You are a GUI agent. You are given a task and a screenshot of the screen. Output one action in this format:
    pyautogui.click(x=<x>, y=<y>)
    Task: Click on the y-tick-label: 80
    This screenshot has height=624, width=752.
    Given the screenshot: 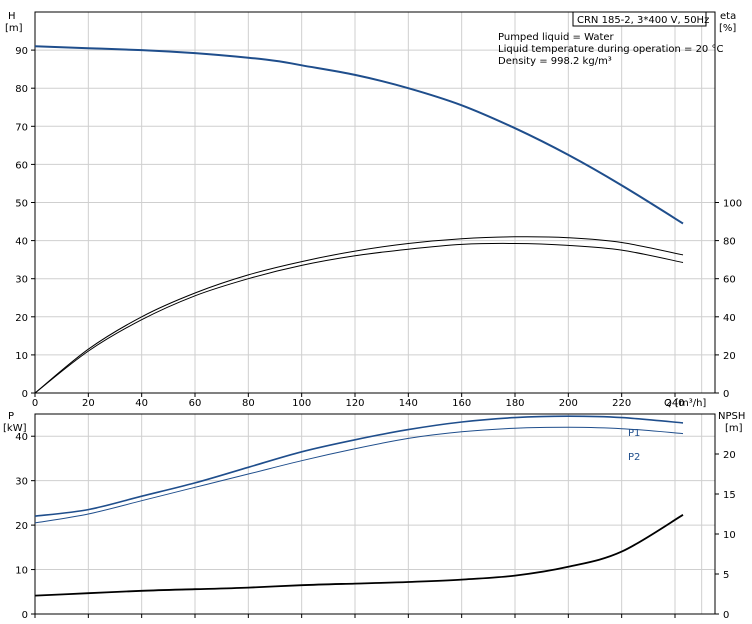 What is the action you would take?
    pyautogui.click(x=21, y=89)
    